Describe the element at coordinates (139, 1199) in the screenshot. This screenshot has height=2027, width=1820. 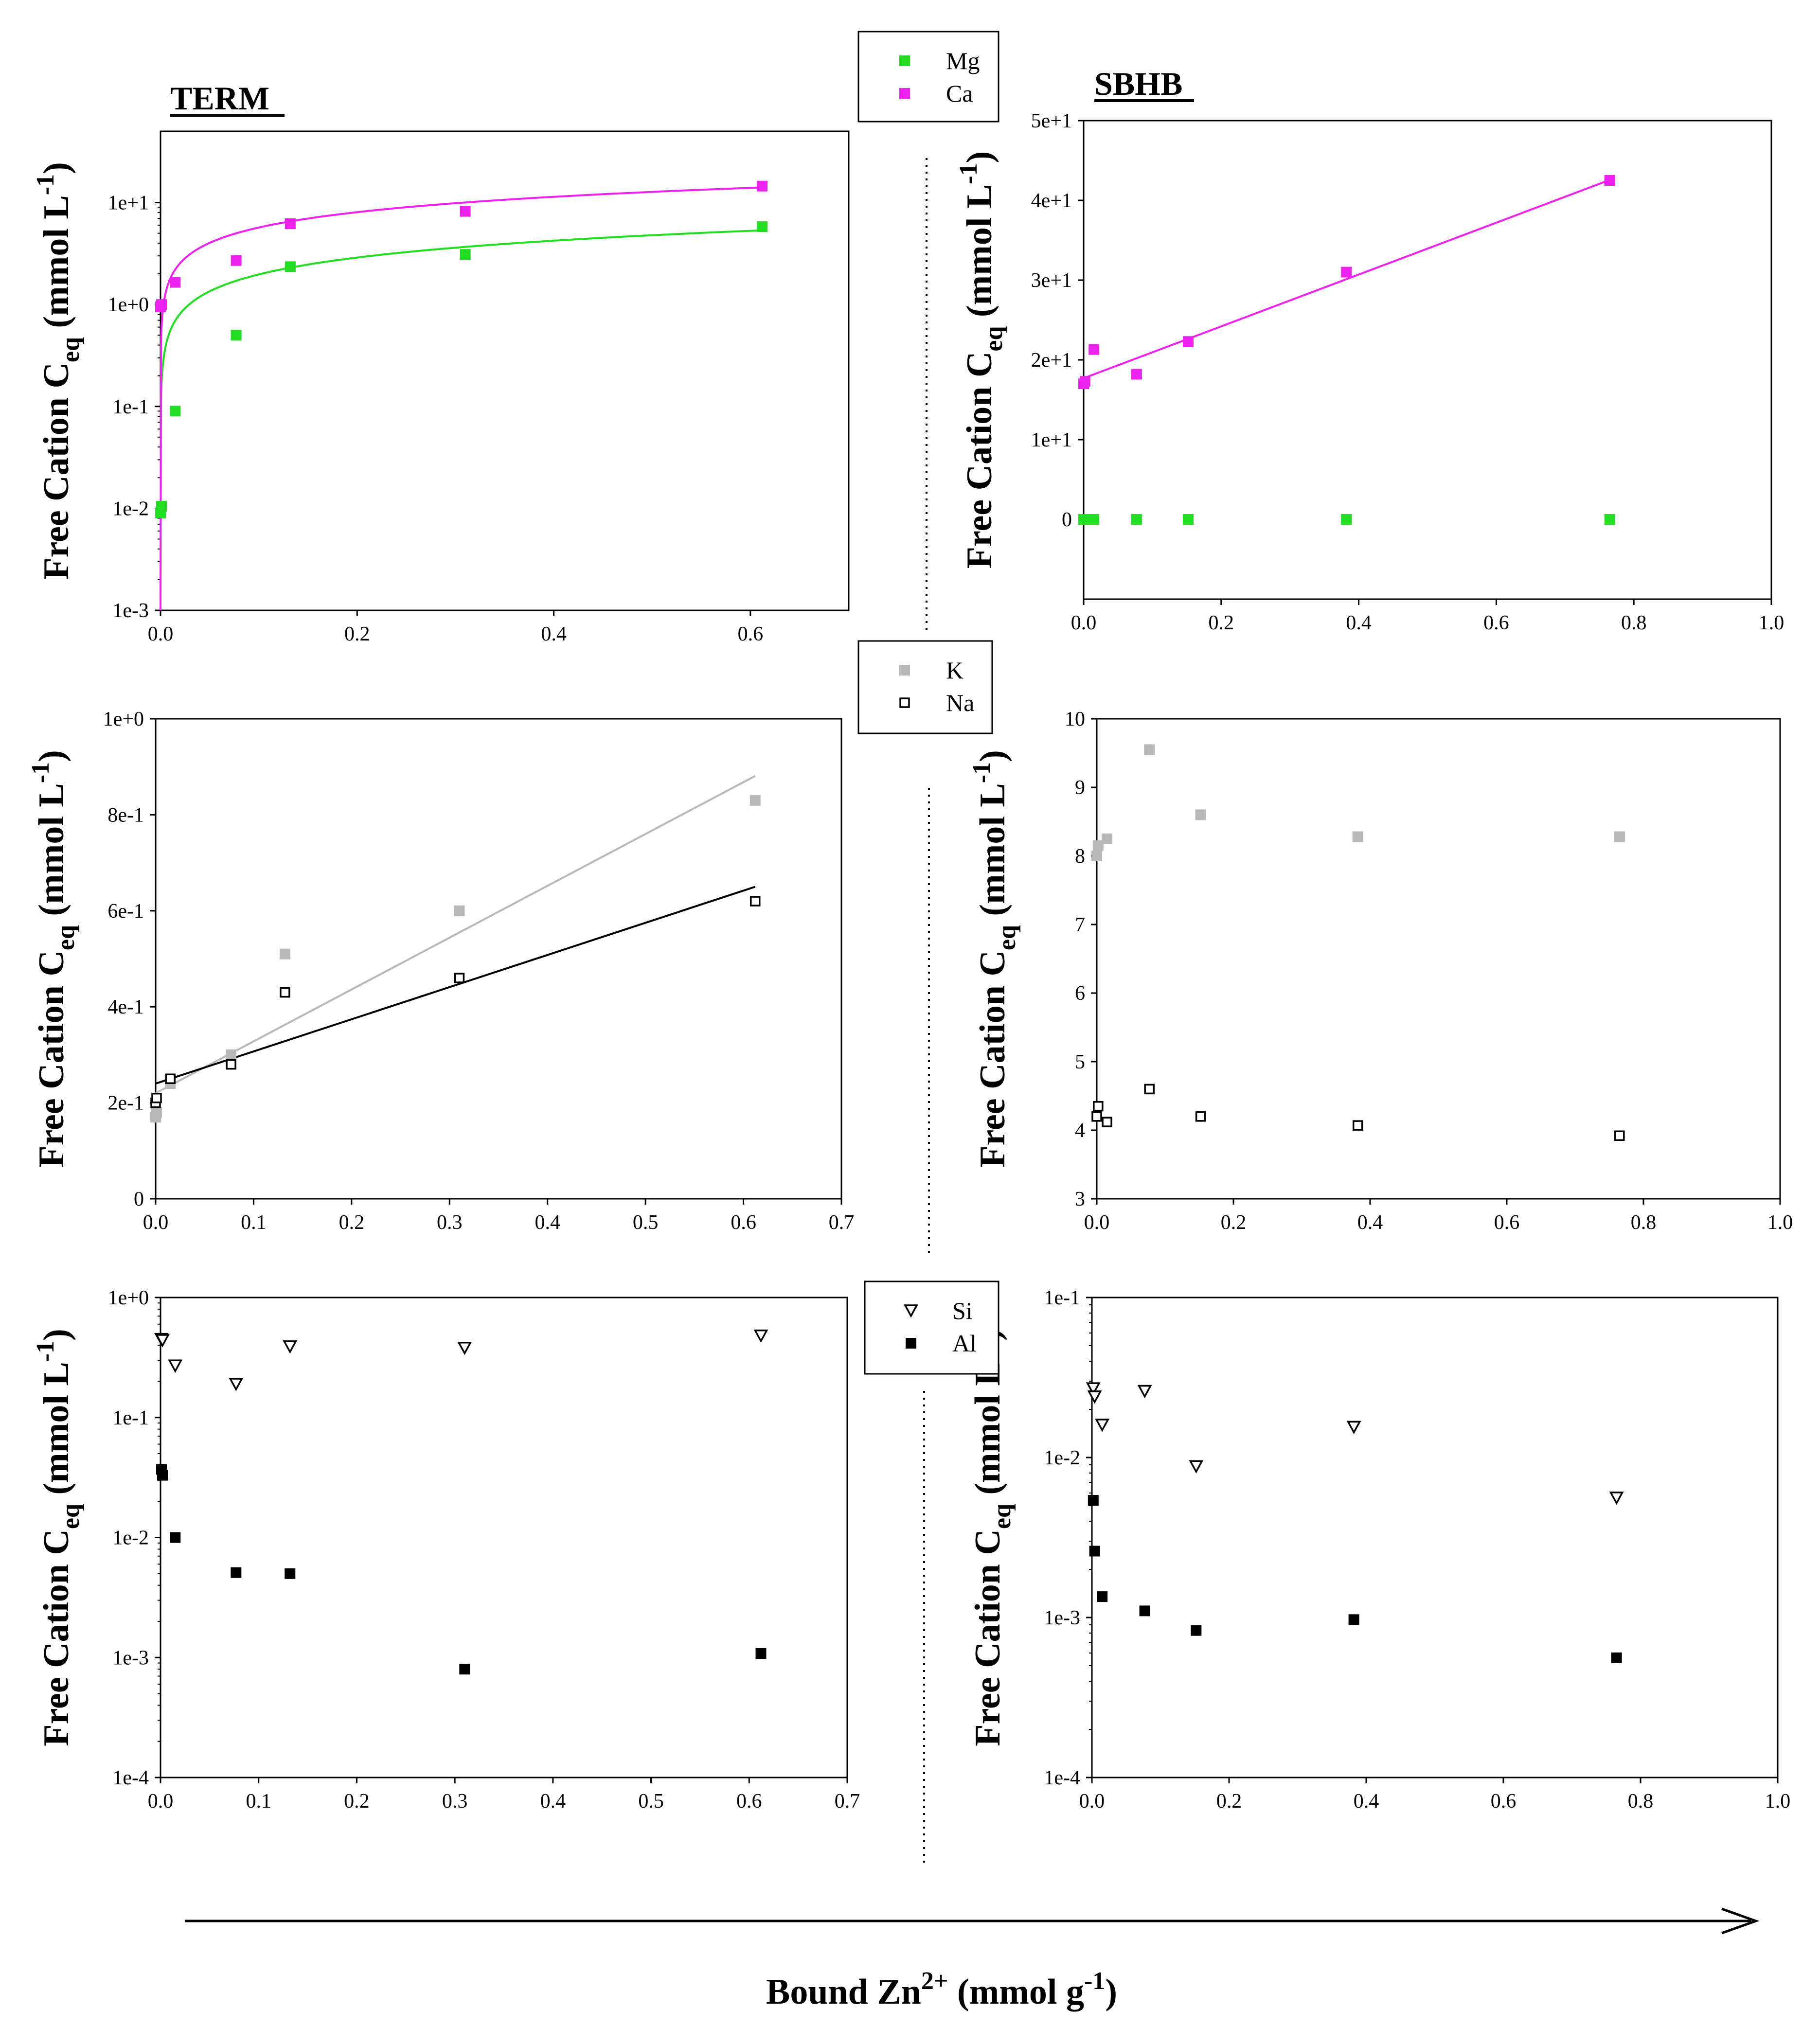
I see `y-tick-label: 0` at that location.